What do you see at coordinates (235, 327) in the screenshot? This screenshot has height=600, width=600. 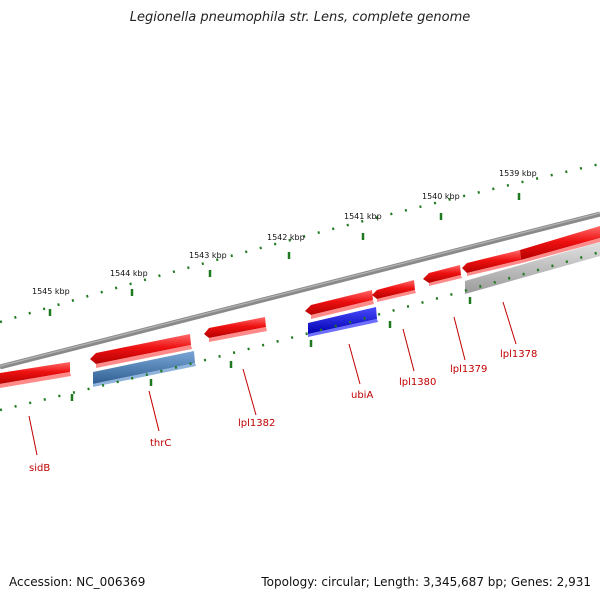 I see `gene-feature-lpl1382-arrow` at bounding box center [235, 327].